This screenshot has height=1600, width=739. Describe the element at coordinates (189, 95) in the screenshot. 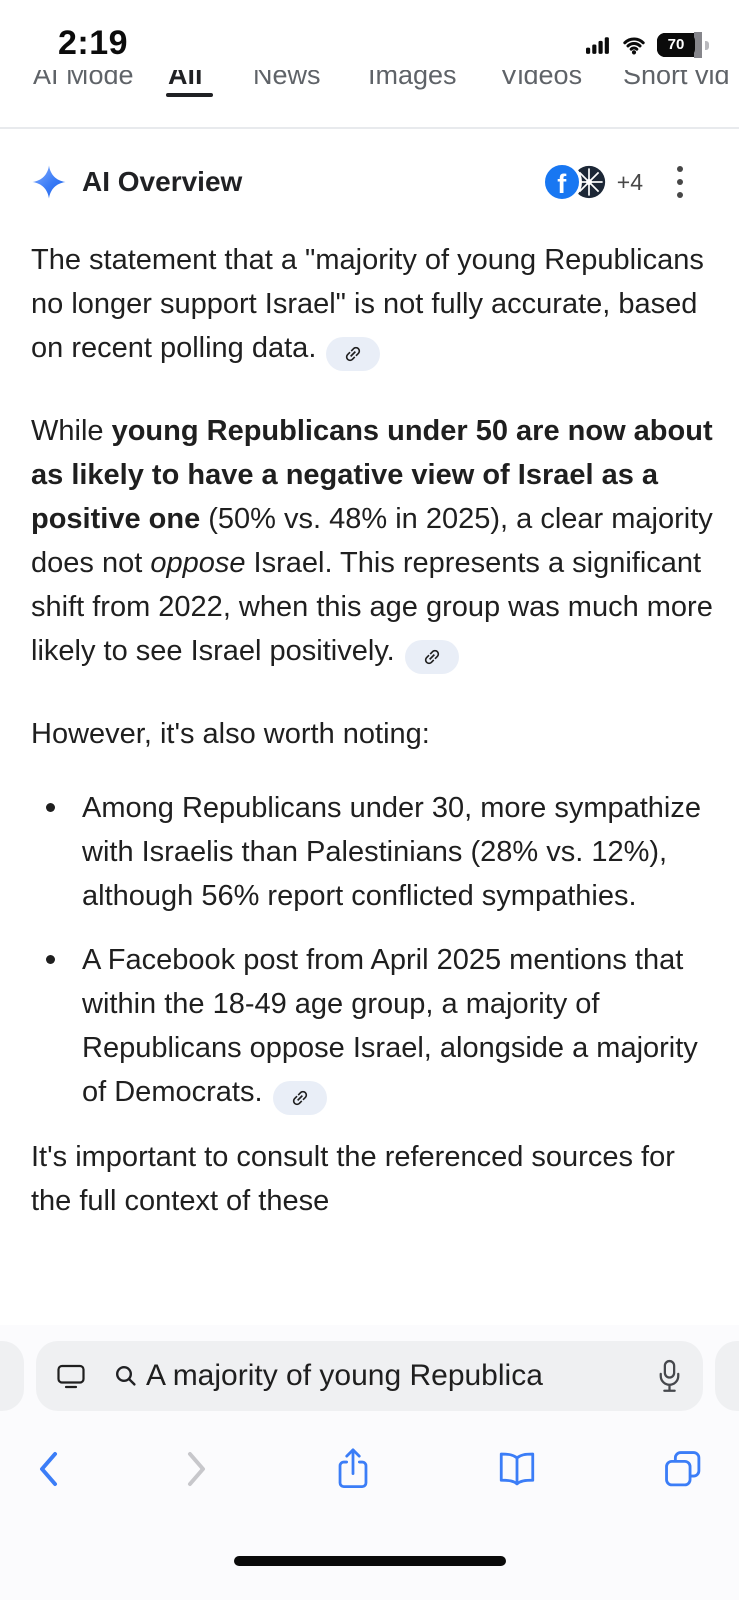

I see `active-tab-underline` at that location.